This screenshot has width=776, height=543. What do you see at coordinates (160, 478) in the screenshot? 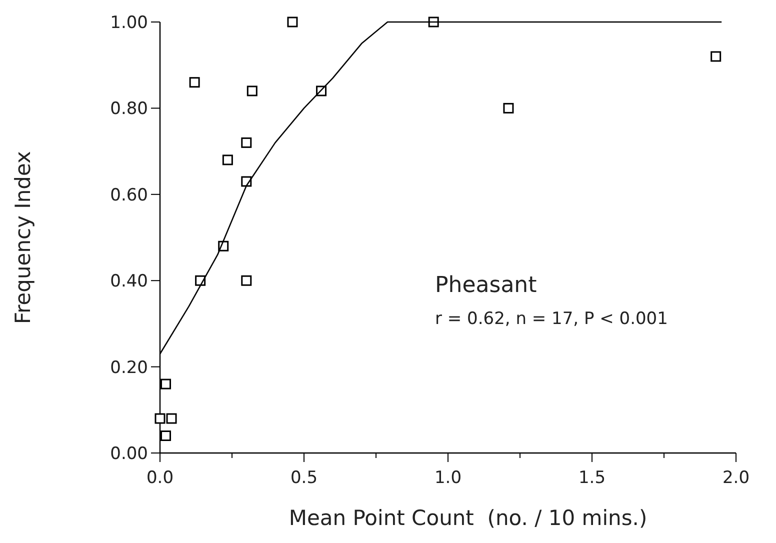
I see `x-tick-label: 0.0` at bounding box center [160, 478].